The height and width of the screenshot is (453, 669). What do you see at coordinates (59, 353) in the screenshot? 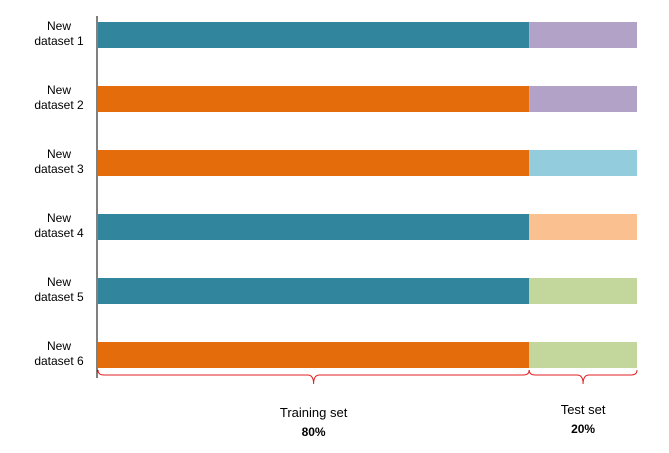
I see `category-label-6: New dataset 6` at bounding box center [59, 353].